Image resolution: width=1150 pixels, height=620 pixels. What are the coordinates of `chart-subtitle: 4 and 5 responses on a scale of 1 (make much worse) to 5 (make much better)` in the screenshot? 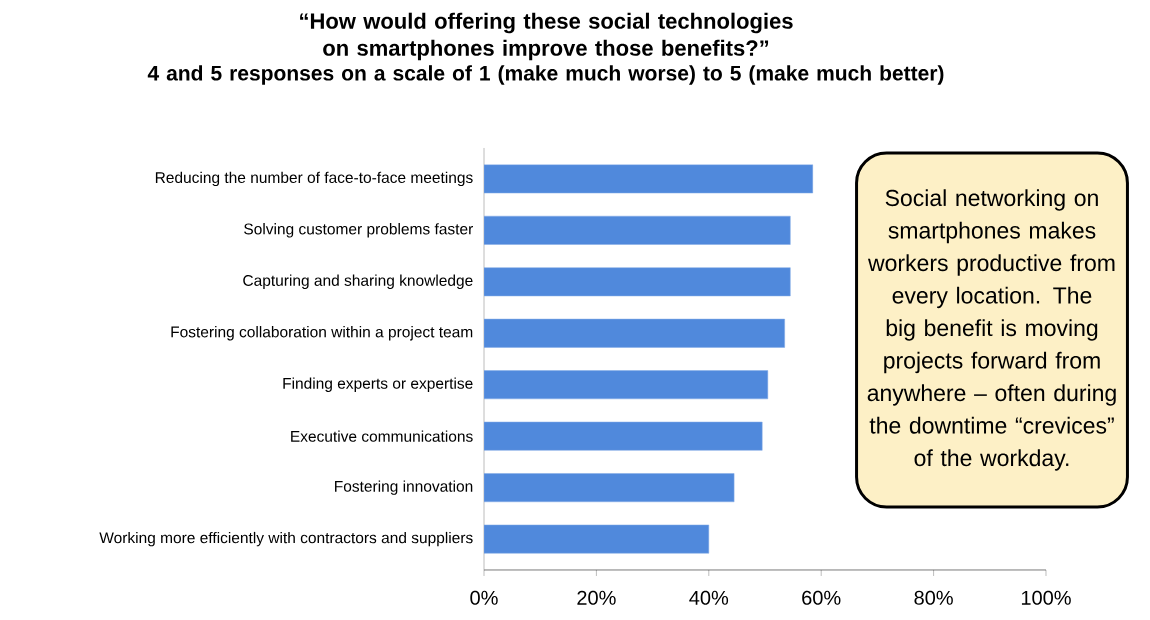 It's located at (545, 75).